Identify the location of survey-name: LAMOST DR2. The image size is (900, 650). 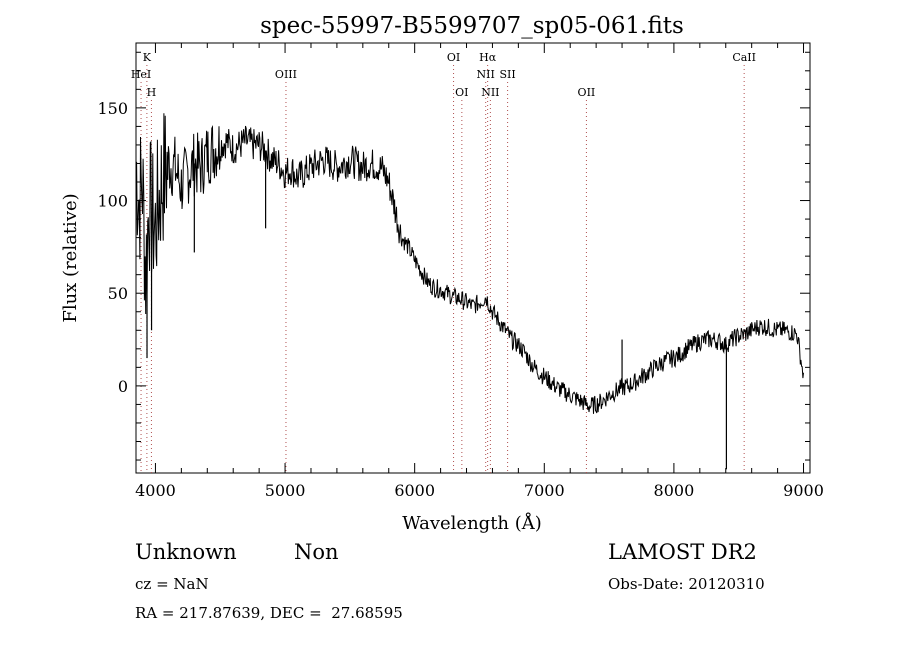
(682, 552).